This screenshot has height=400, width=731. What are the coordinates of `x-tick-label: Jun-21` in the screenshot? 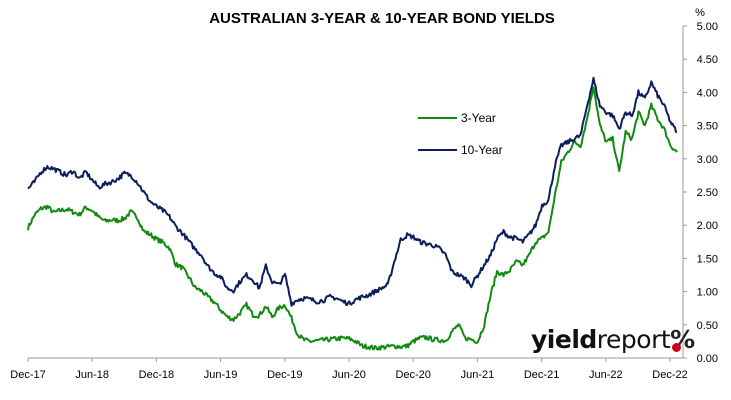 It's located at (478, 375).